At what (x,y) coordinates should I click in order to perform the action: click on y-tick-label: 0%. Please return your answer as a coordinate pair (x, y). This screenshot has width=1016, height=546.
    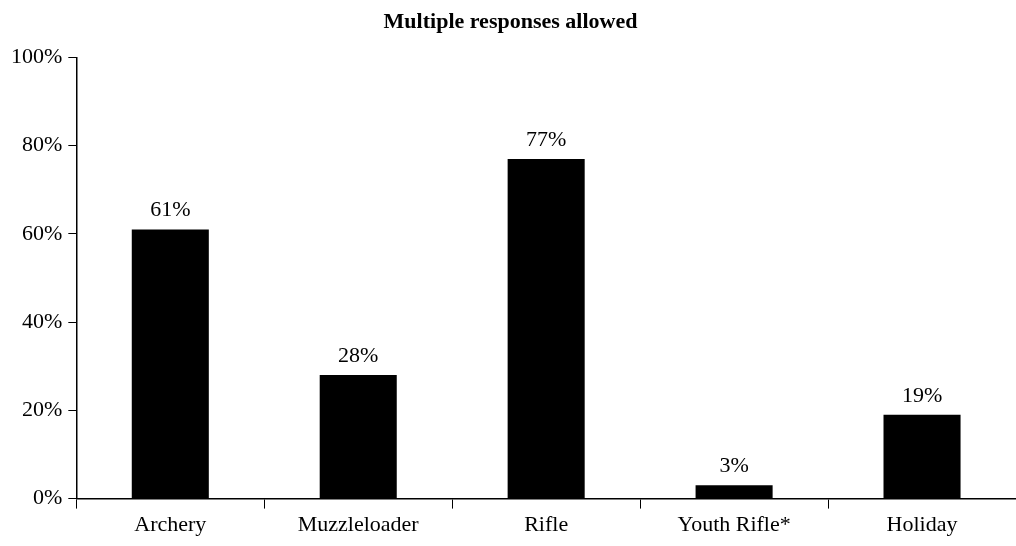
    Looking at the image, I should click on (48, 497).